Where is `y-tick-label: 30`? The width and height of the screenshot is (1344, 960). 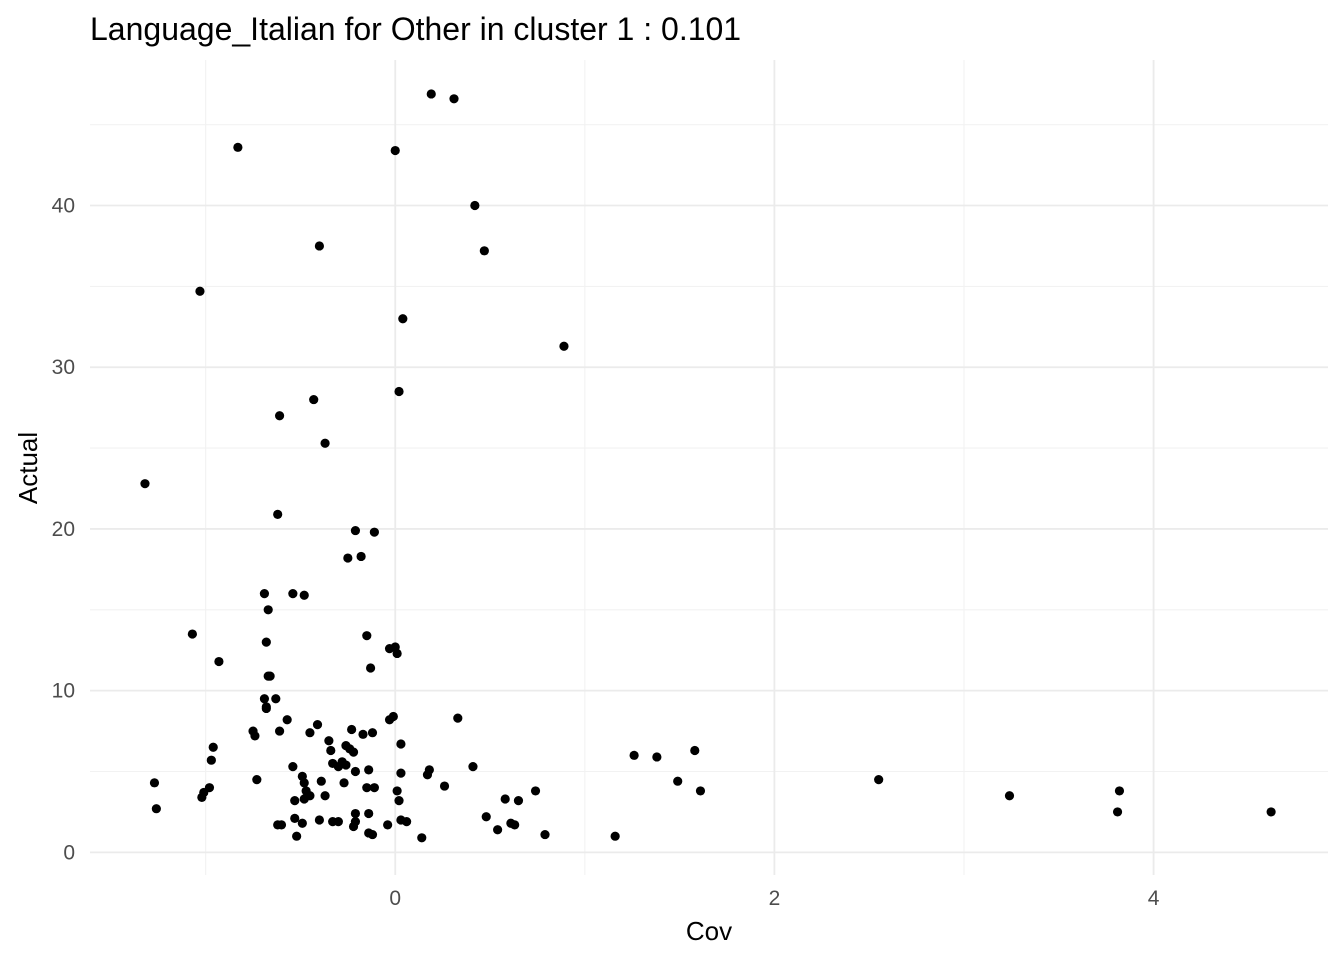
y-tick-label: 30 is located at coordinates (63, 367).